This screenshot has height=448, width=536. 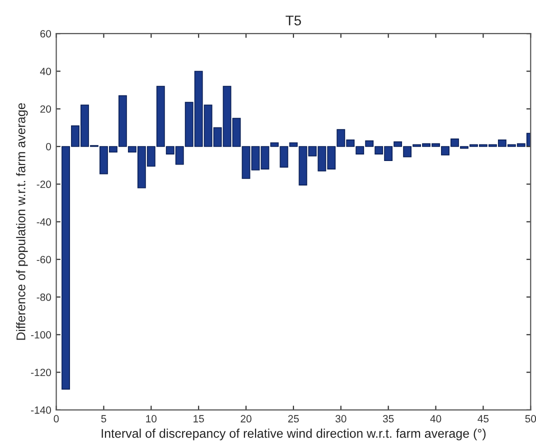 I want to click on y-axis-title: Difference of population w.r.t. farm average, so click(x=22, y=221).